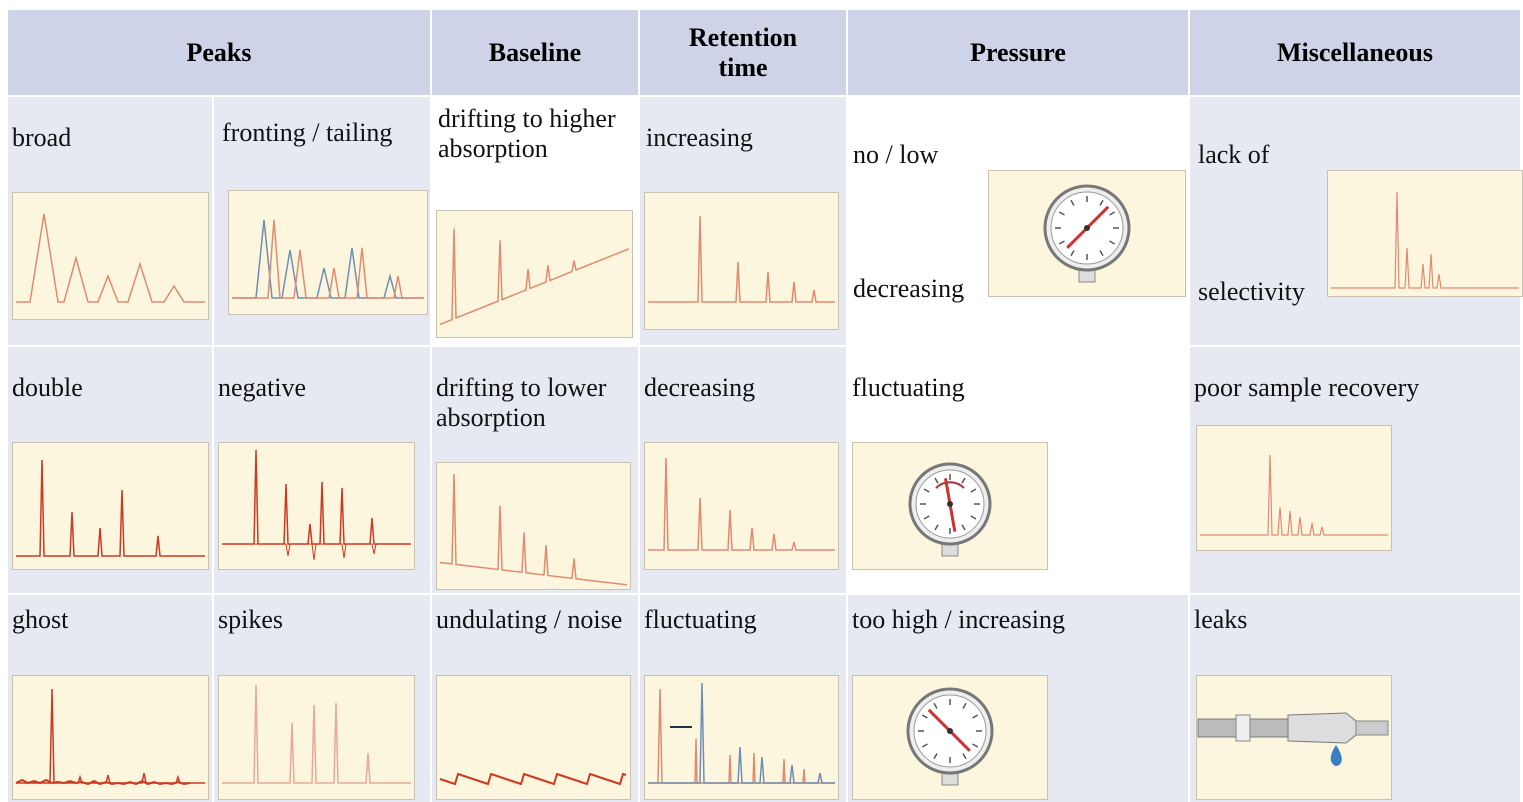  I want to click on cell-text: spikes, so click(250, 619).